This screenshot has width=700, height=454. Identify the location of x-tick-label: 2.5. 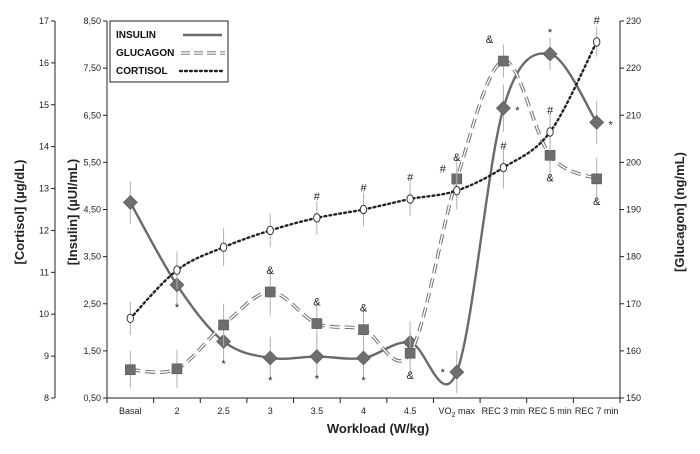
(223, 411).